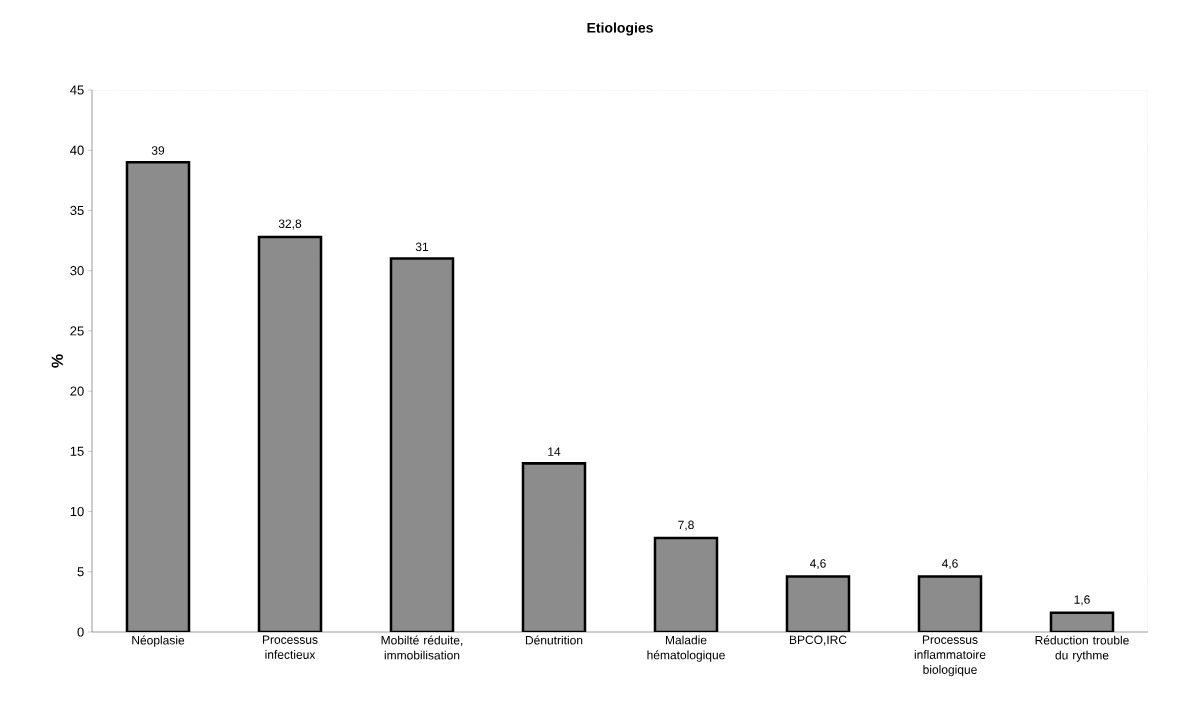 This screenshot has height=709, width=1179. What do you see at coordinates (422, 647) in the screenshot?
I see `x-tick-label: Mobilté réduite, immobilisation` at bounding box center [422, 647].